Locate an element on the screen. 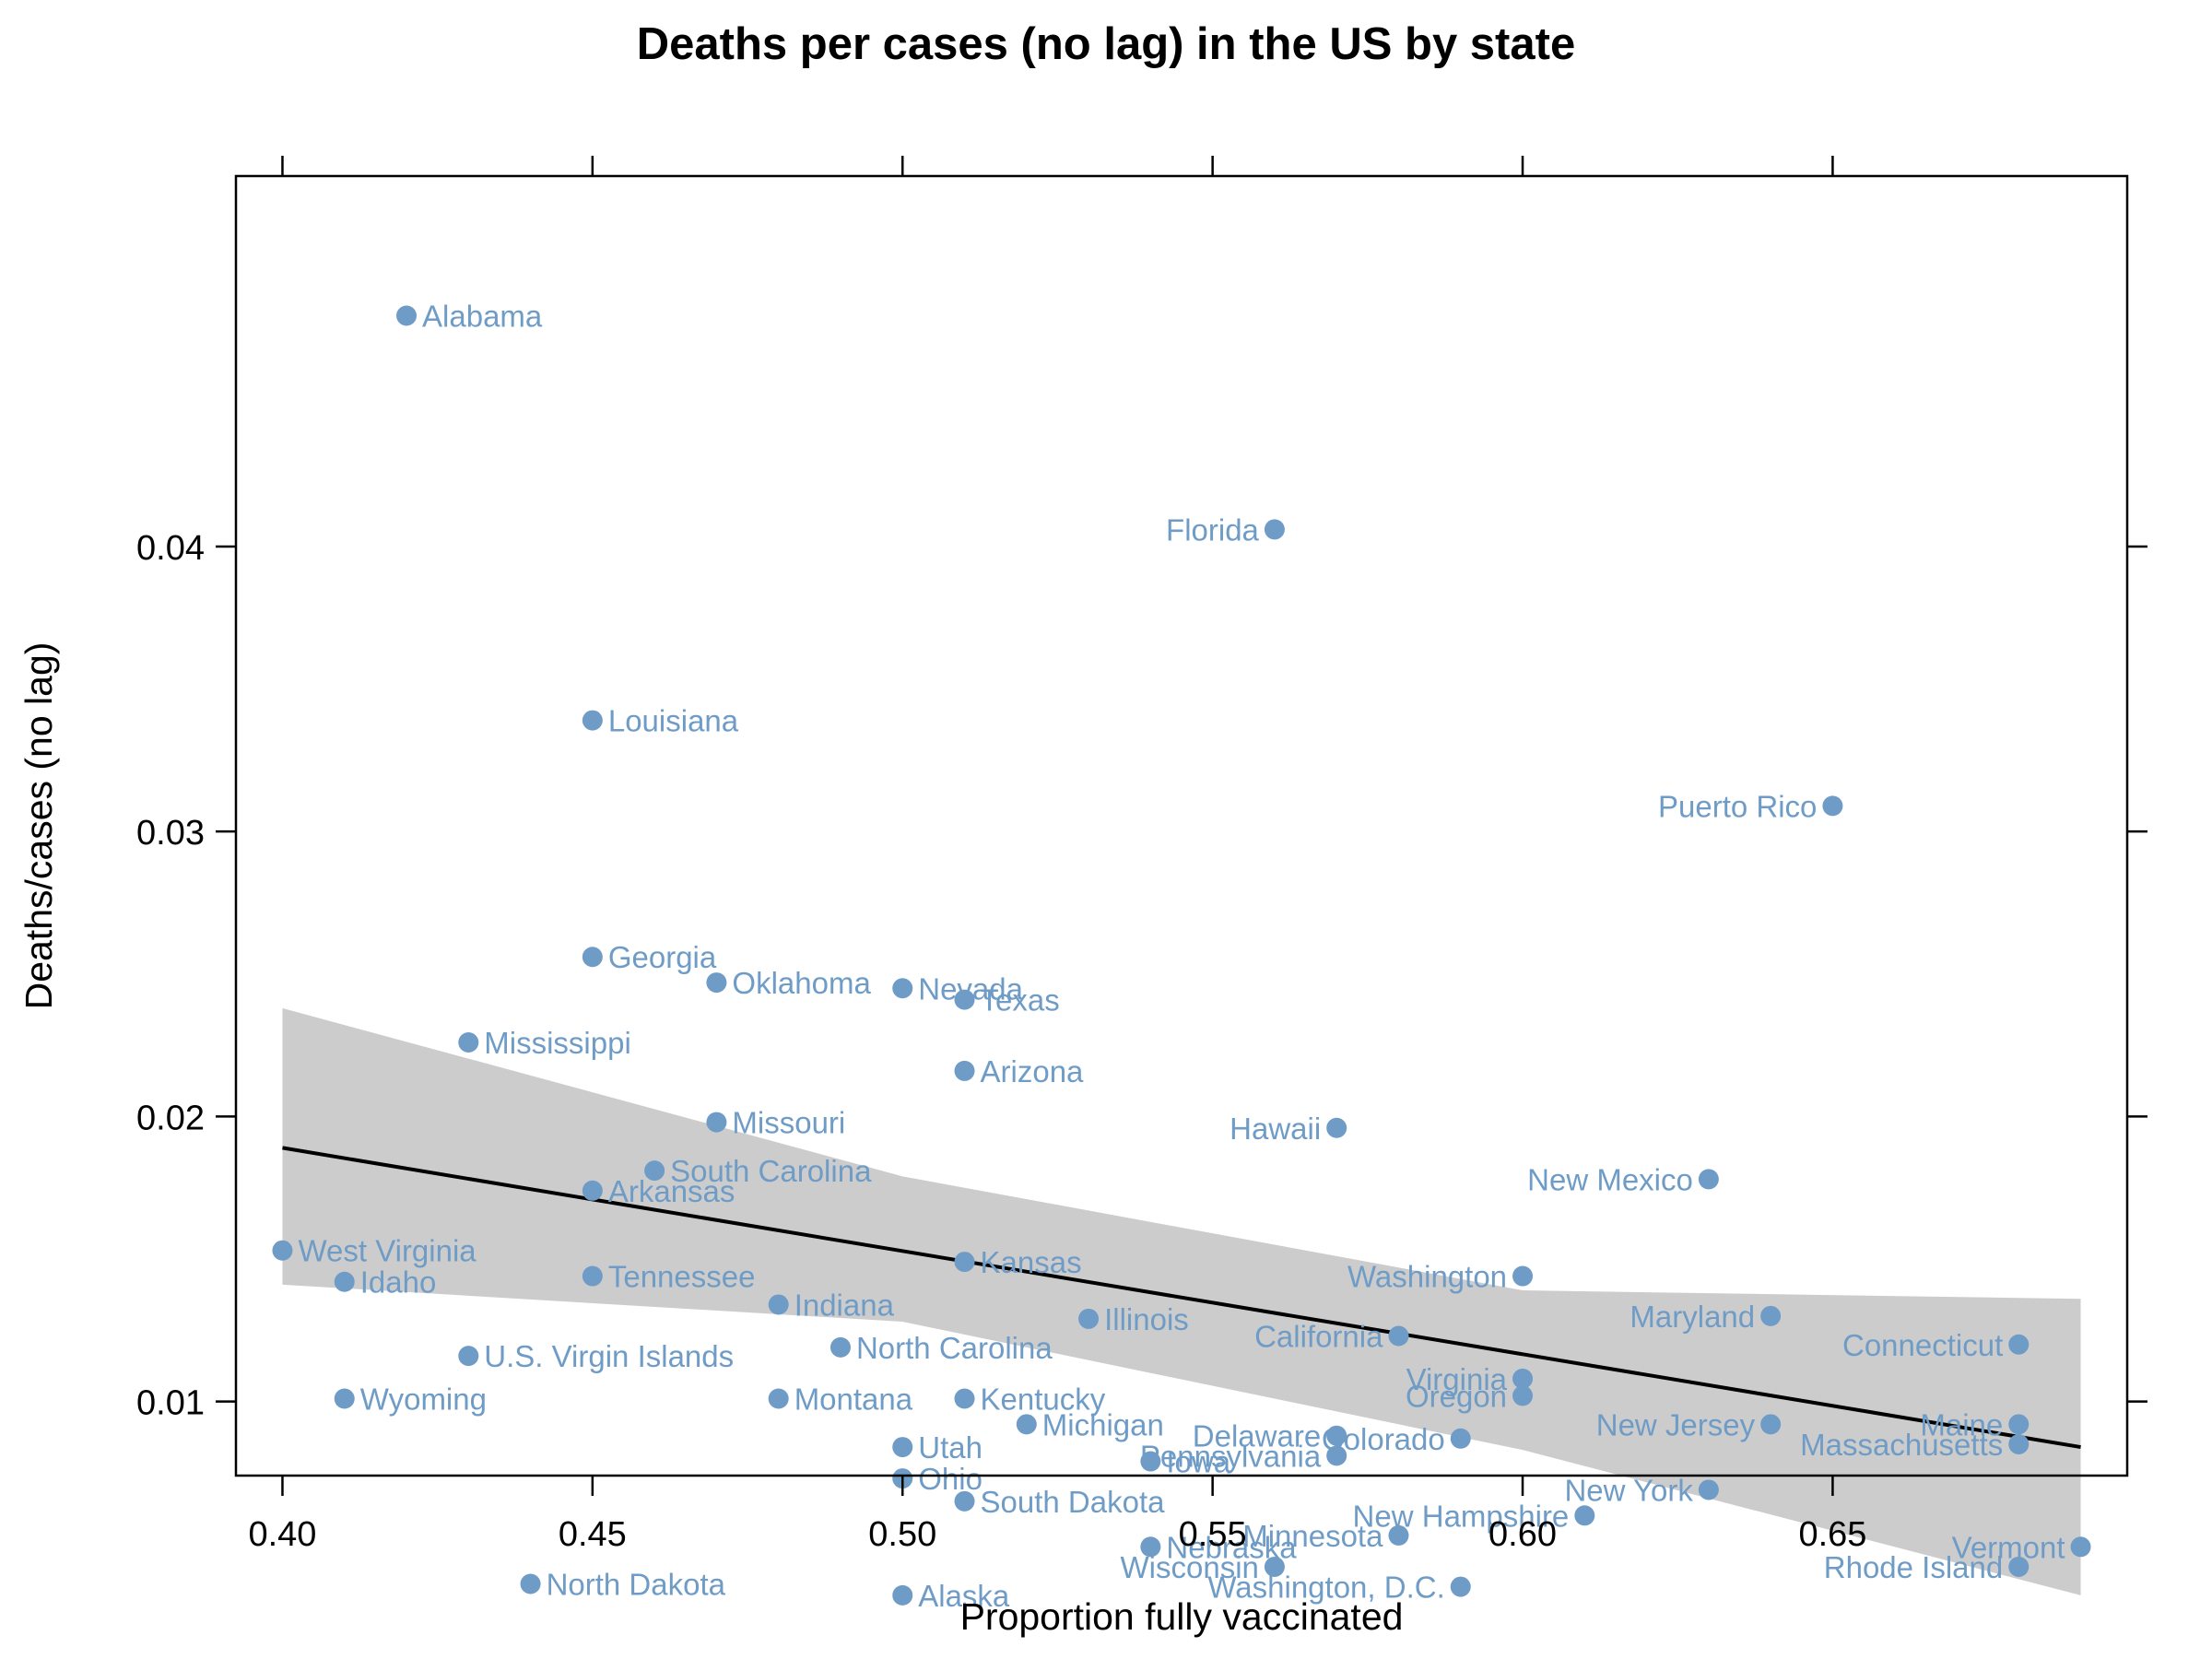  point-label: Massachusetts is located at coordinates (1901, 1445).